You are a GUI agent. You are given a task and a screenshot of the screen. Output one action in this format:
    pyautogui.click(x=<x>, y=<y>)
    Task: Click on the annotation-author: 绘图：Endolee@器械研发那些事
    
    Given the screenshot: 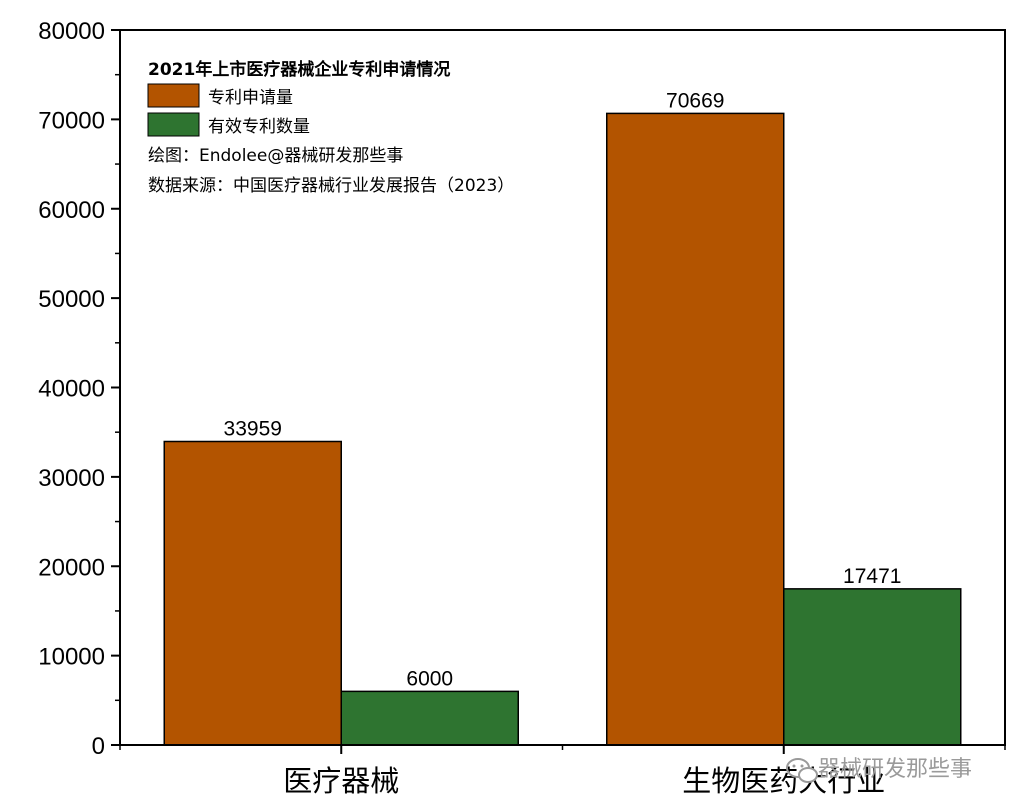 What is the action you would take?
    pyautogui.click(x=275, y=156)
    